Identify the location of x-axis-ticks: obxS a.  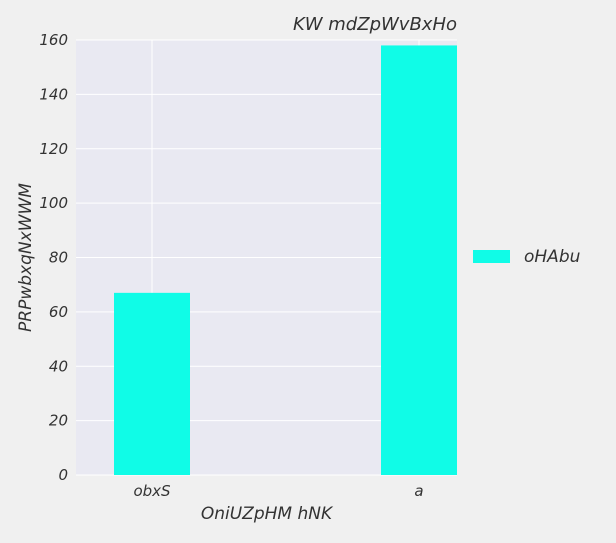
(278, 491).